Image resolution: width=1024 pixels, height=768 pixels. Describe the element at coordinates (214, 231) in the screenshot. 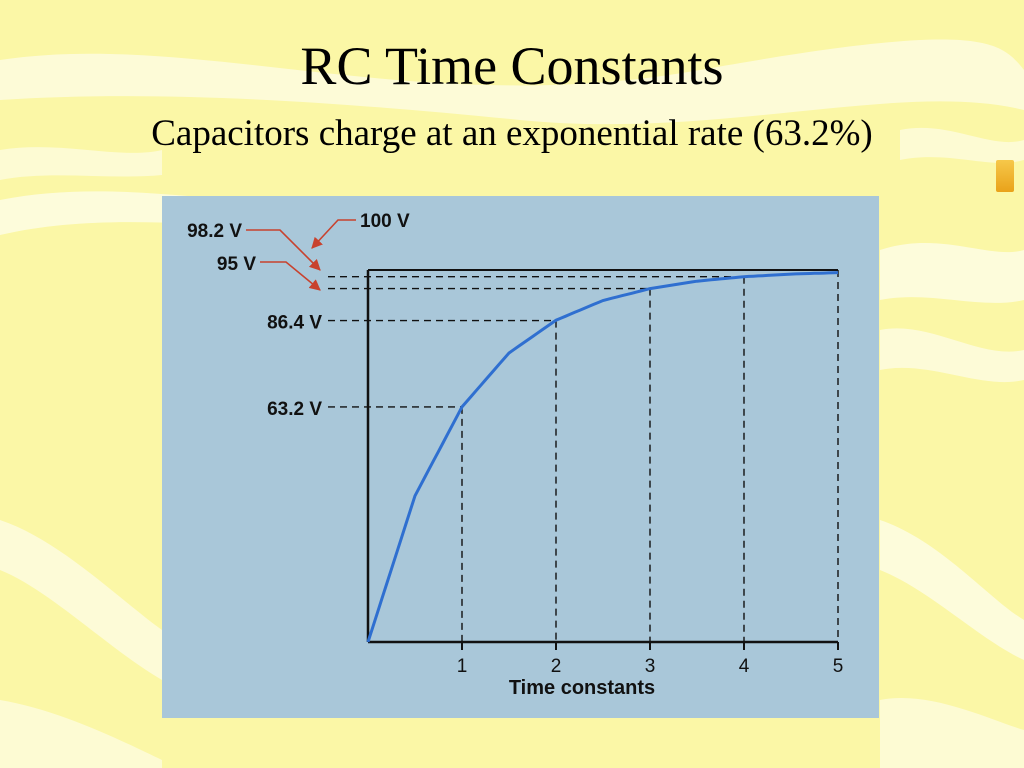

I see `voltage-label-3: 98.2 V` at that location.